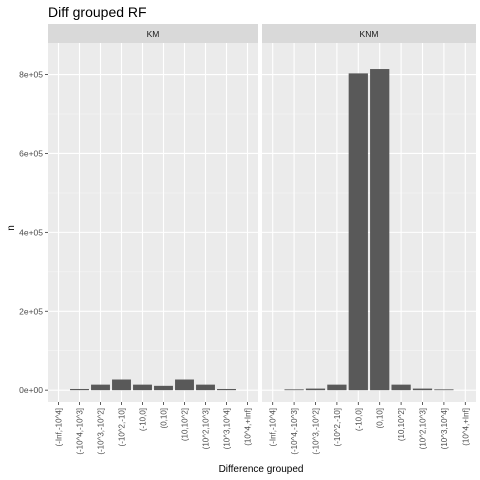 This screenshot has width=480, height=480. I want to click on chart-title: Diff grouped RF, so click(97, 12).